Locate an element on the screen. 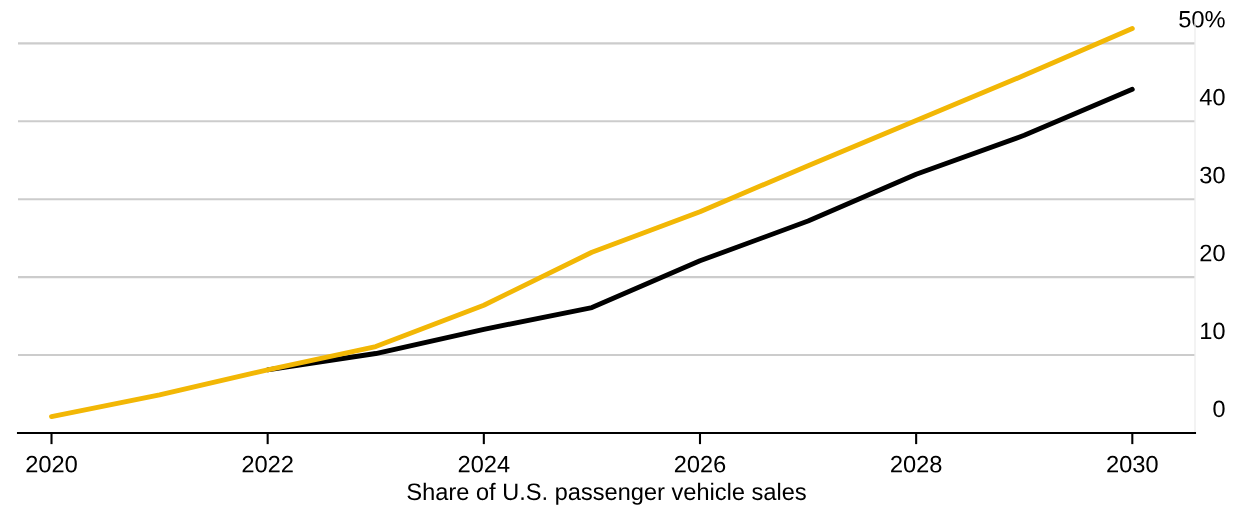 This screenshot has width=1251, height=527. y-tick-label: 20 is located at coordinates (1212, 253).